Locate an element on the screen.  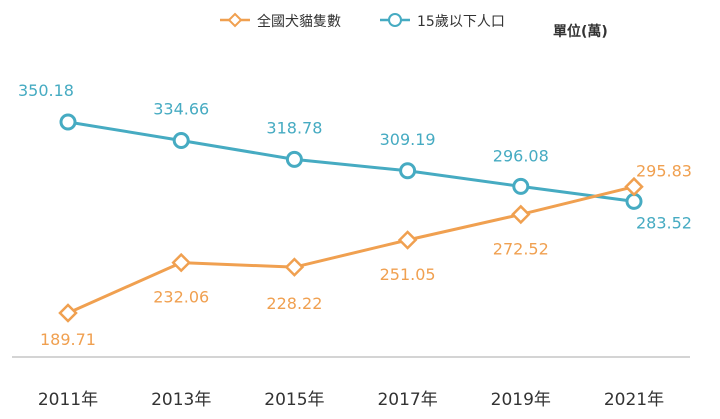
x-tick-label: 2017年 is located at coordinates (407, 400).